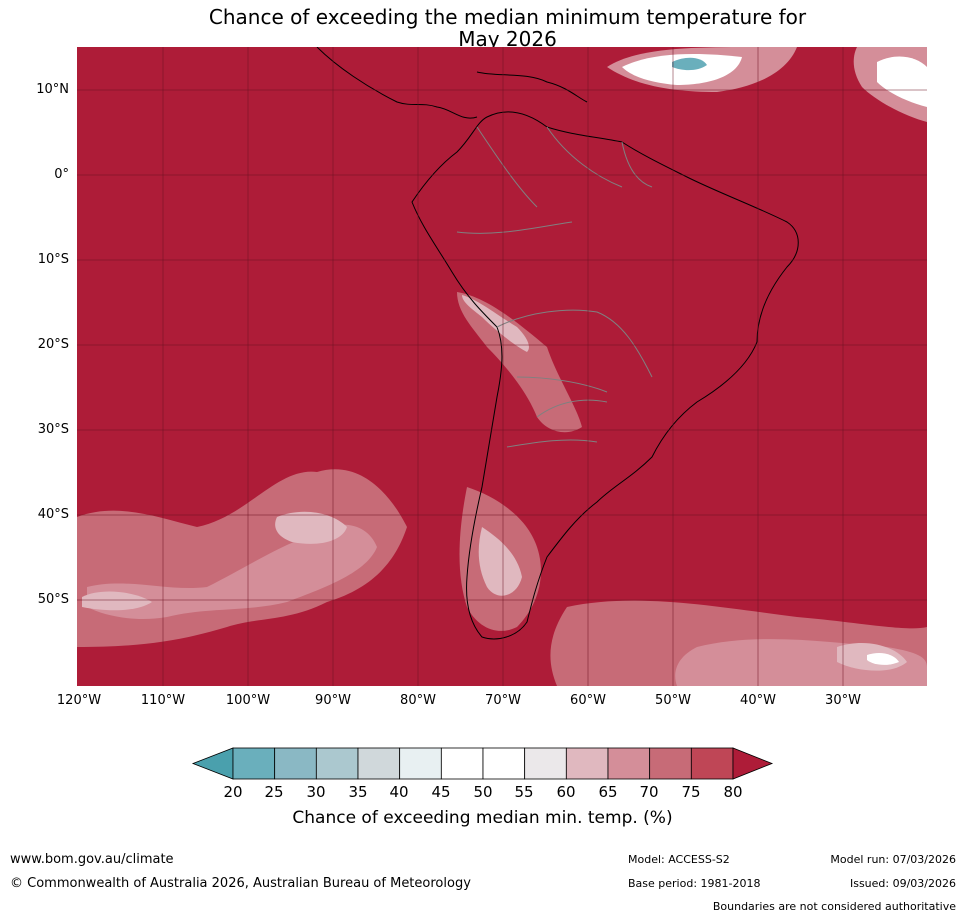  I want to click on colorbar-tick: 20, so click(233, 792).